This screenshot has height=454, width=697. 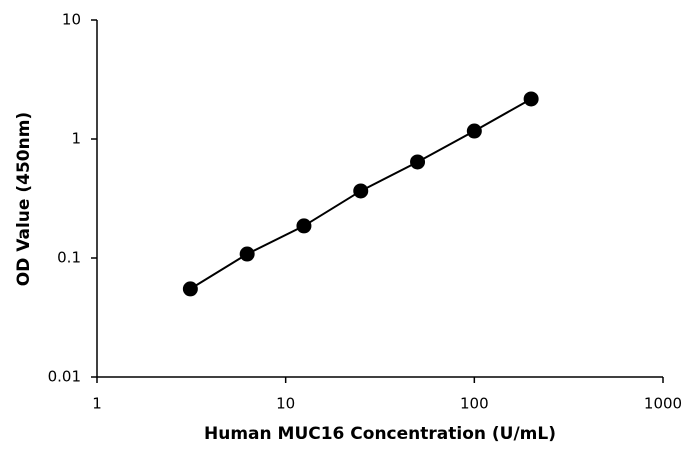 What do you see at coordinates (97, 404) in the screenshot?
I see `x-tick-label: 1` at bounding box center [97, 404].